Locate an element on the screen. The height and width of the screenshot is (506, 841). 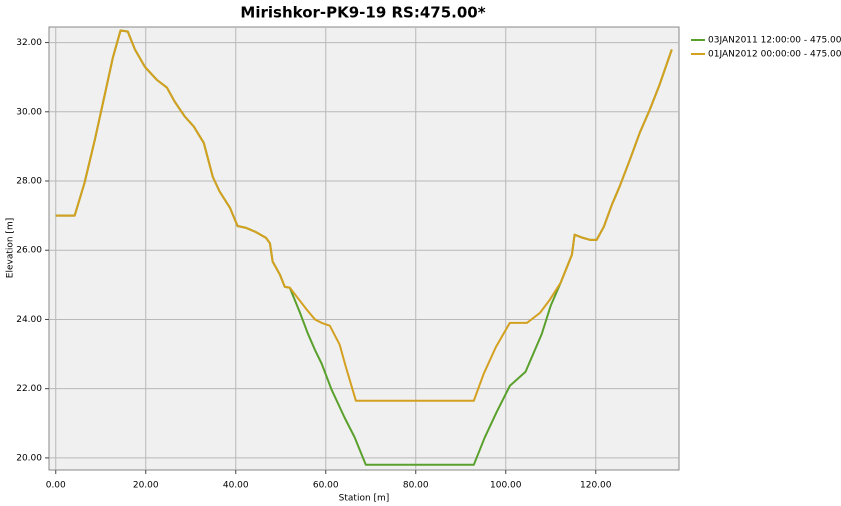
x-tick-label: 60.00 is located at coordinates (326, 486).